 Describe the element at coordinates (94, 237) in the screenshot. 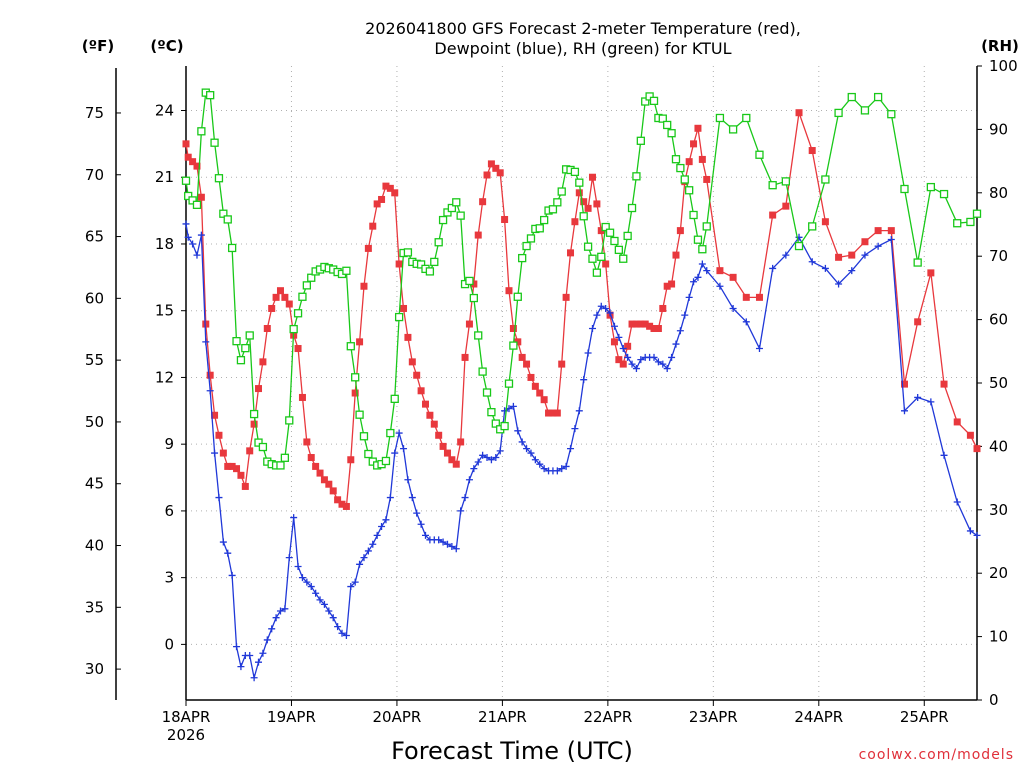

I see `fahrenheit-tick-label: 65` at that location.